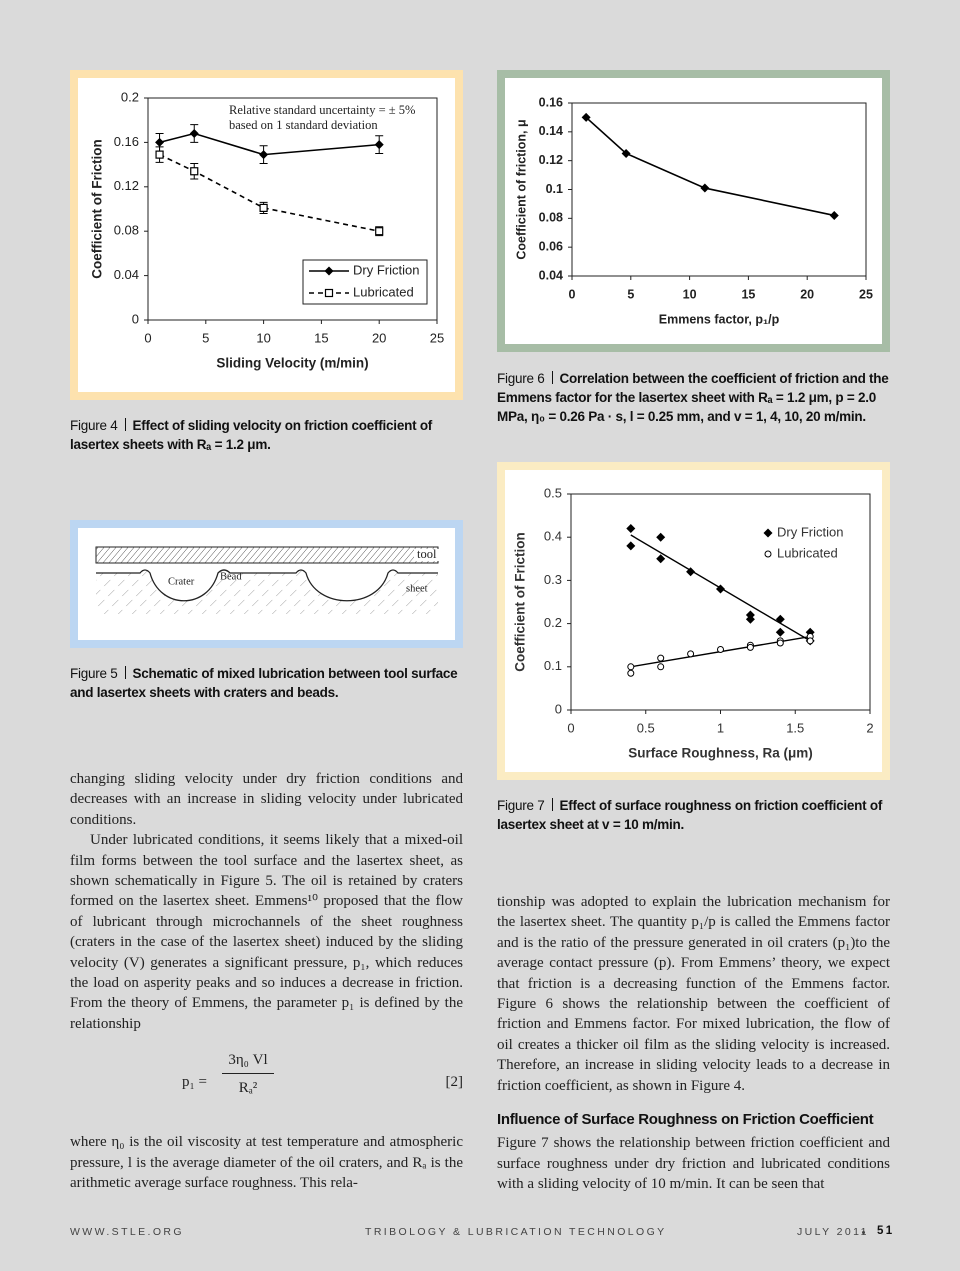  Describe the element at coordinates (551, 246) in the screenshot. I see `y-tick-label: 0.06` at that location.